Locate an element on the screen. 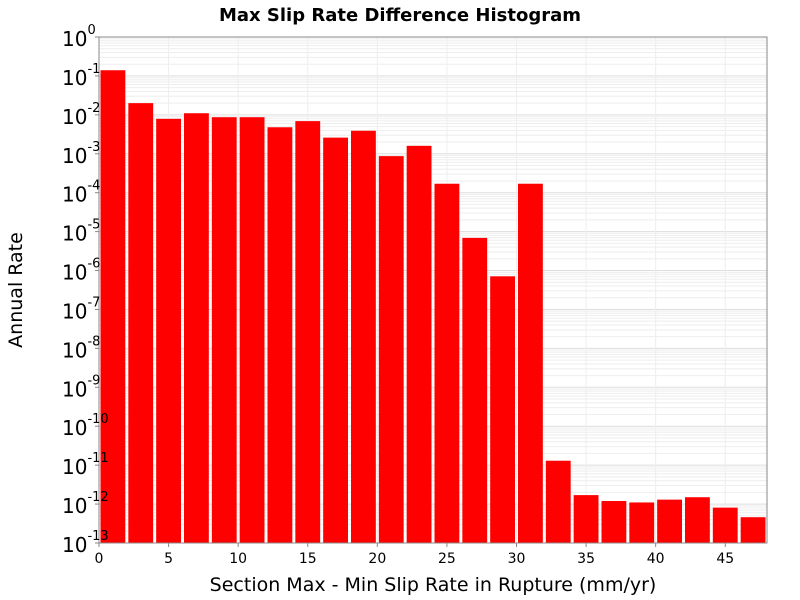  y-tick-label: 10⁻⁷ is located at coordinates (81, 309).